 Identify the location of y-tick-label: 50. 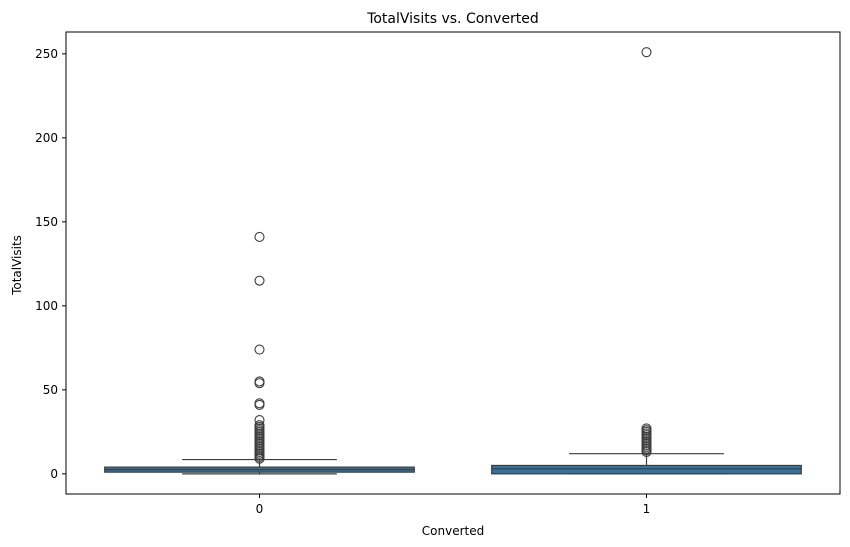
(50, 390).